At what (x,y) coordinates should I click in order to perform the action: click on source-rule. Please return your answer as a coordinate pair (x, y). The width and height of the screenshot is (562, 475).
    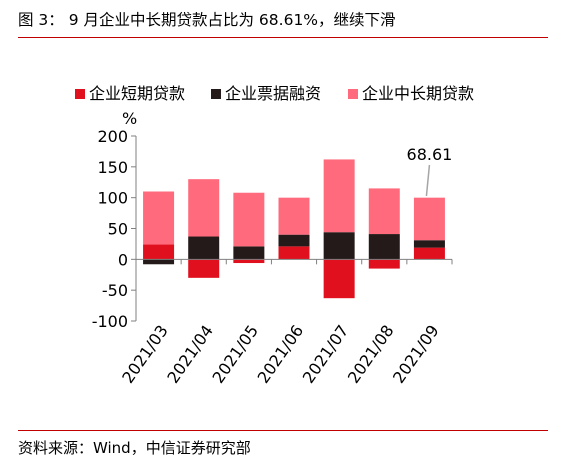
    Looking at the image, I should click on (283, 430).